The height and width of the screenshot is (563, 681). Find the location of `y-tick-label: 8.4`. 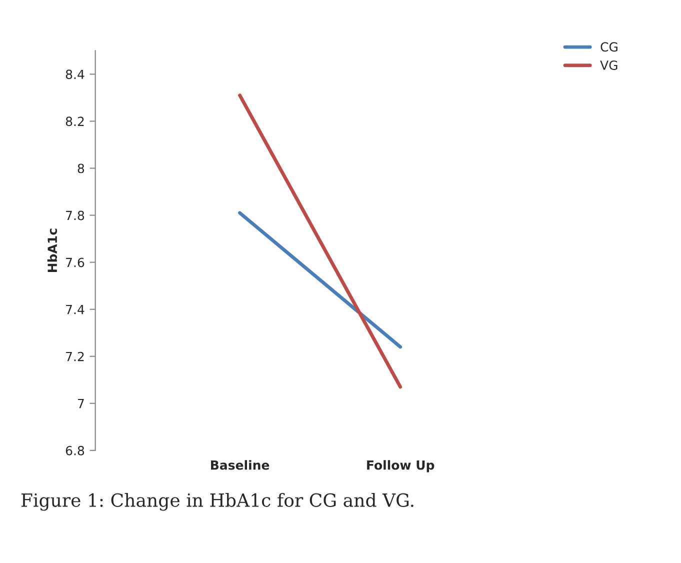

y-tick-label: 8.4 is located at coordinates (75, 75).